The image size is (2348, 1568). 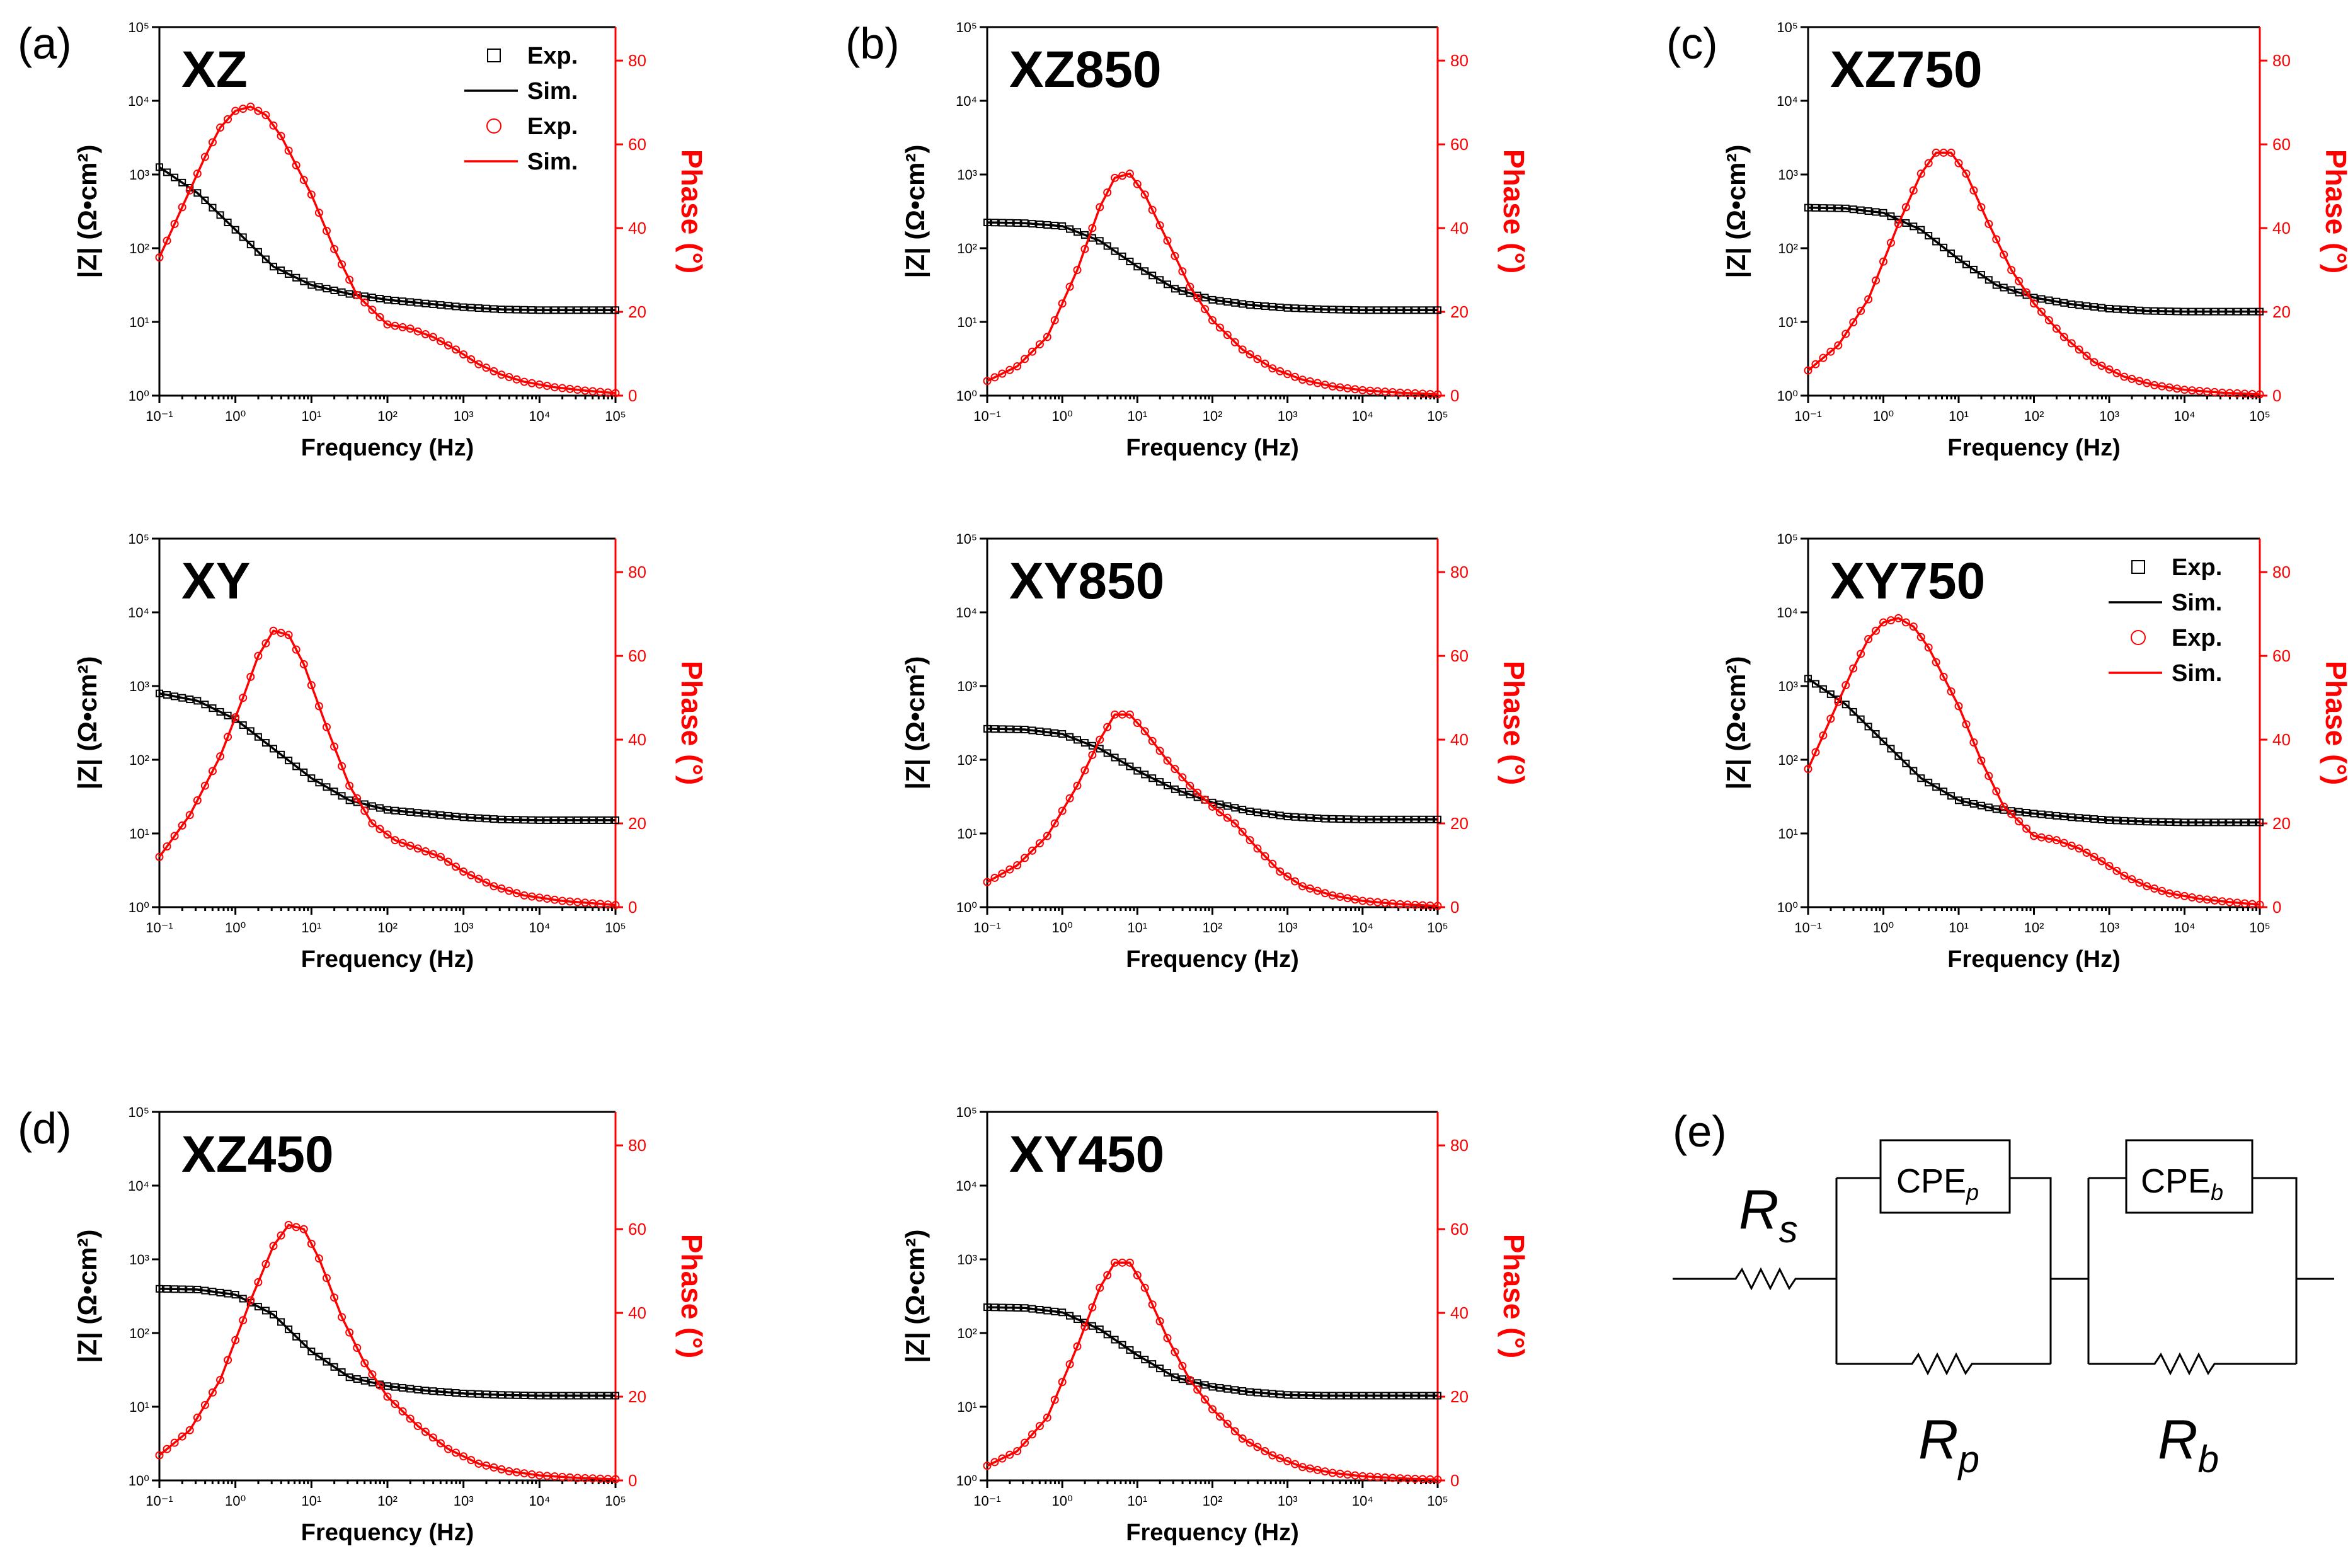 What do you see at coordinates (2189, 1176) in the screenshot?
I see `cpe-b-box` at bounding box center [2189, 1176].